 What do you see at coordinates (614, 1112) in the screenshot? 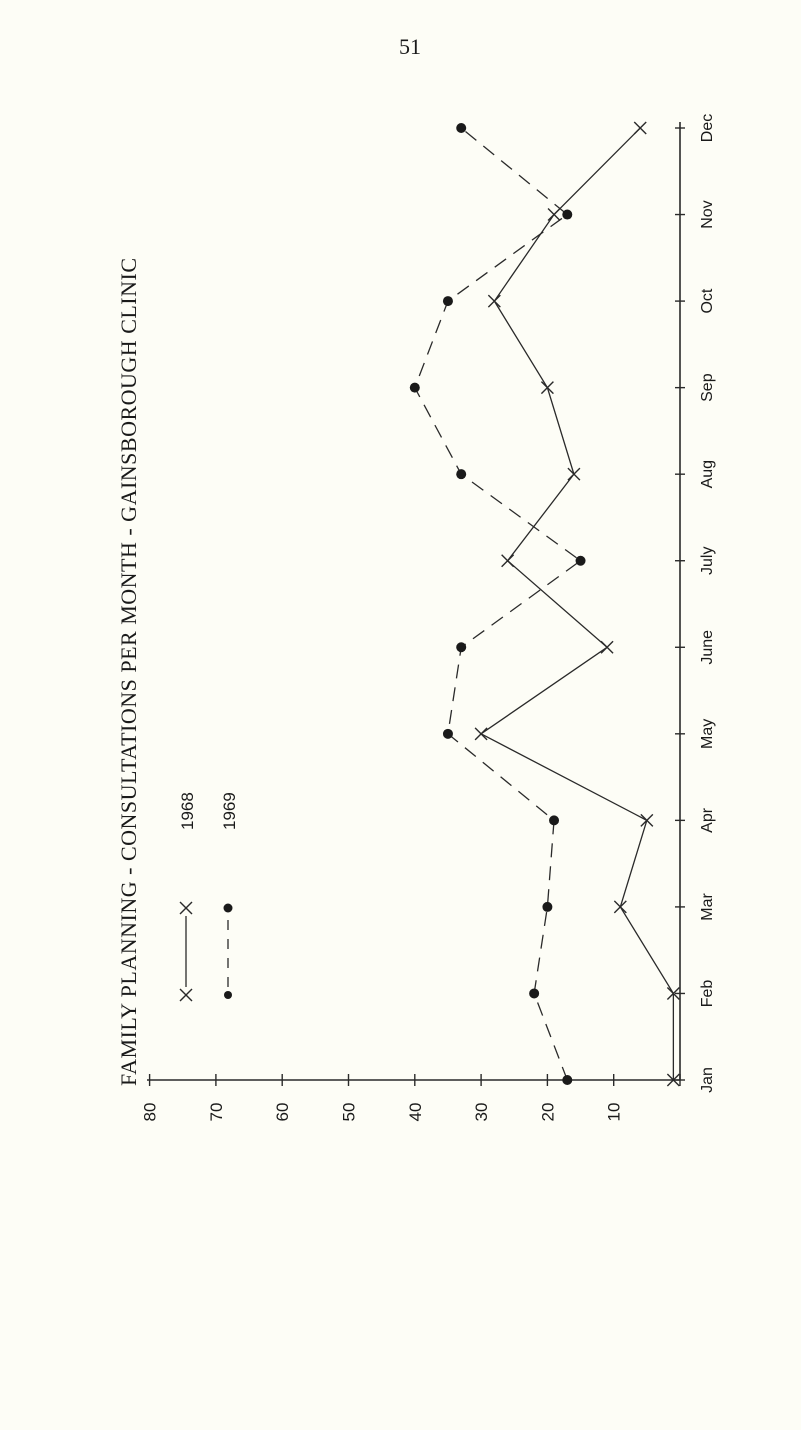
I see `value-tick-label: 10` at bounding box center [614, 1112].